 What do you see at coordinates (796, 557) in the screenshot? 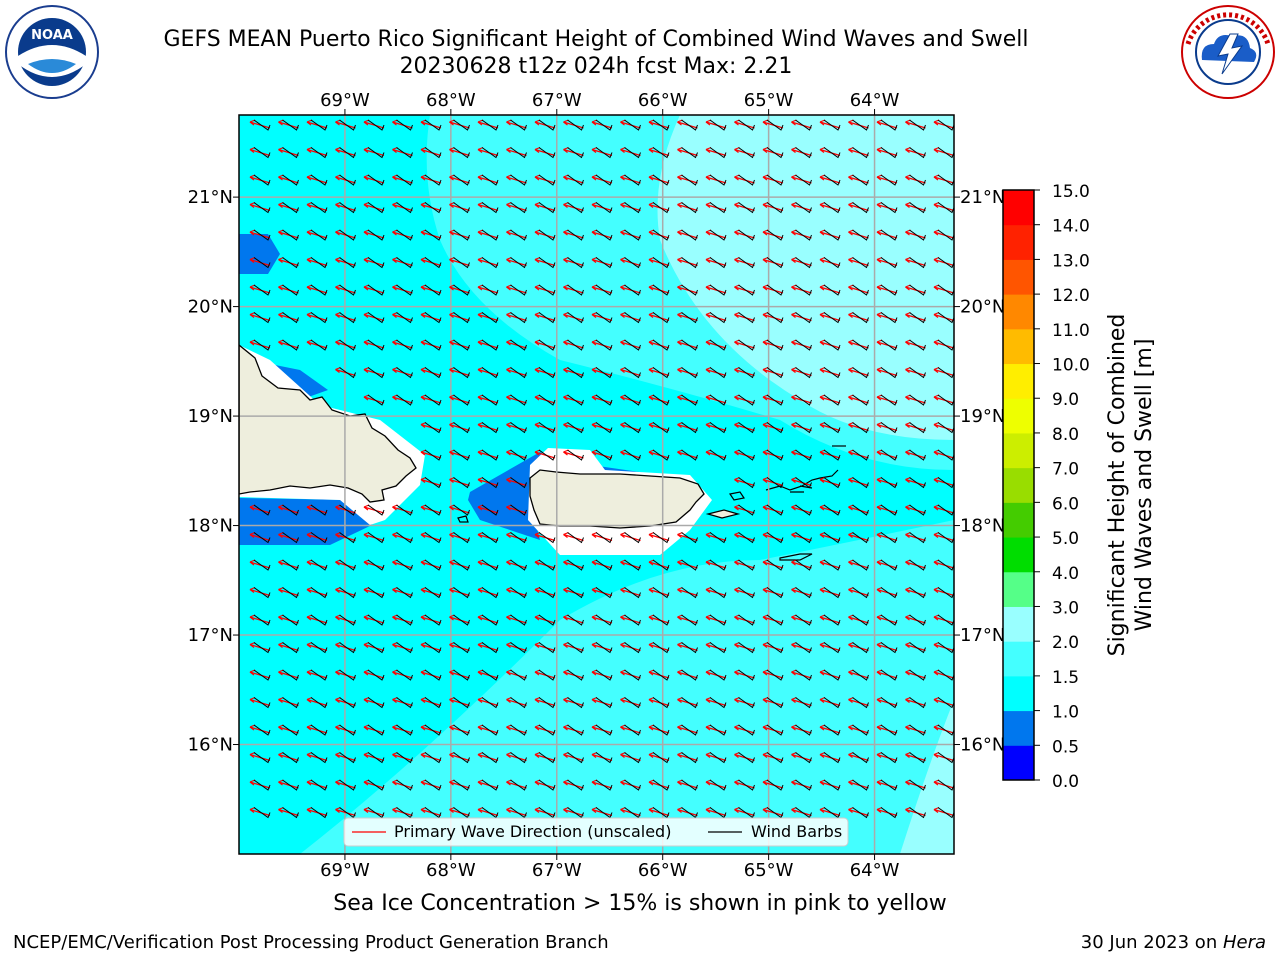
I see `island-st-croix` at bounding box center [796, 557].